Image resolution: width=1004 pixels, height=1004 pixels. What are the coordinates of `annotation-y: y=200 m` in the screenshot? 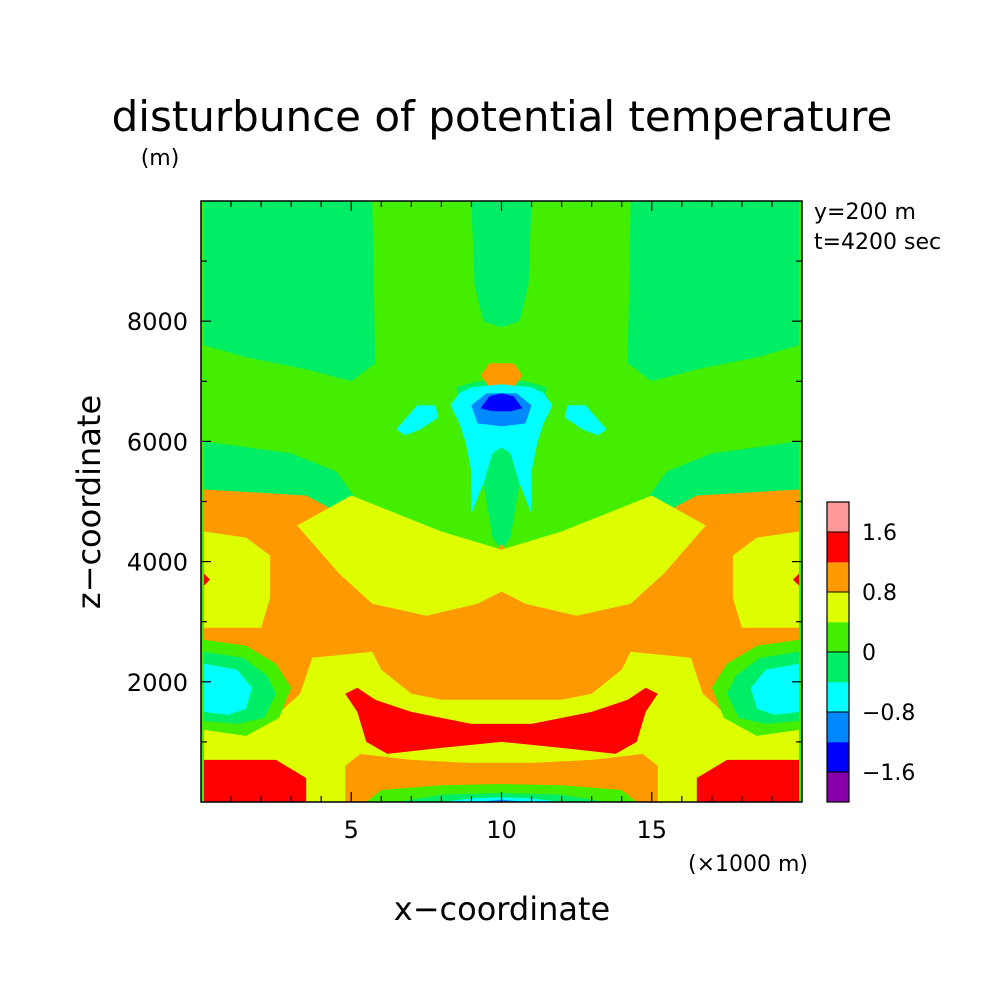 It's located at (865, 212).